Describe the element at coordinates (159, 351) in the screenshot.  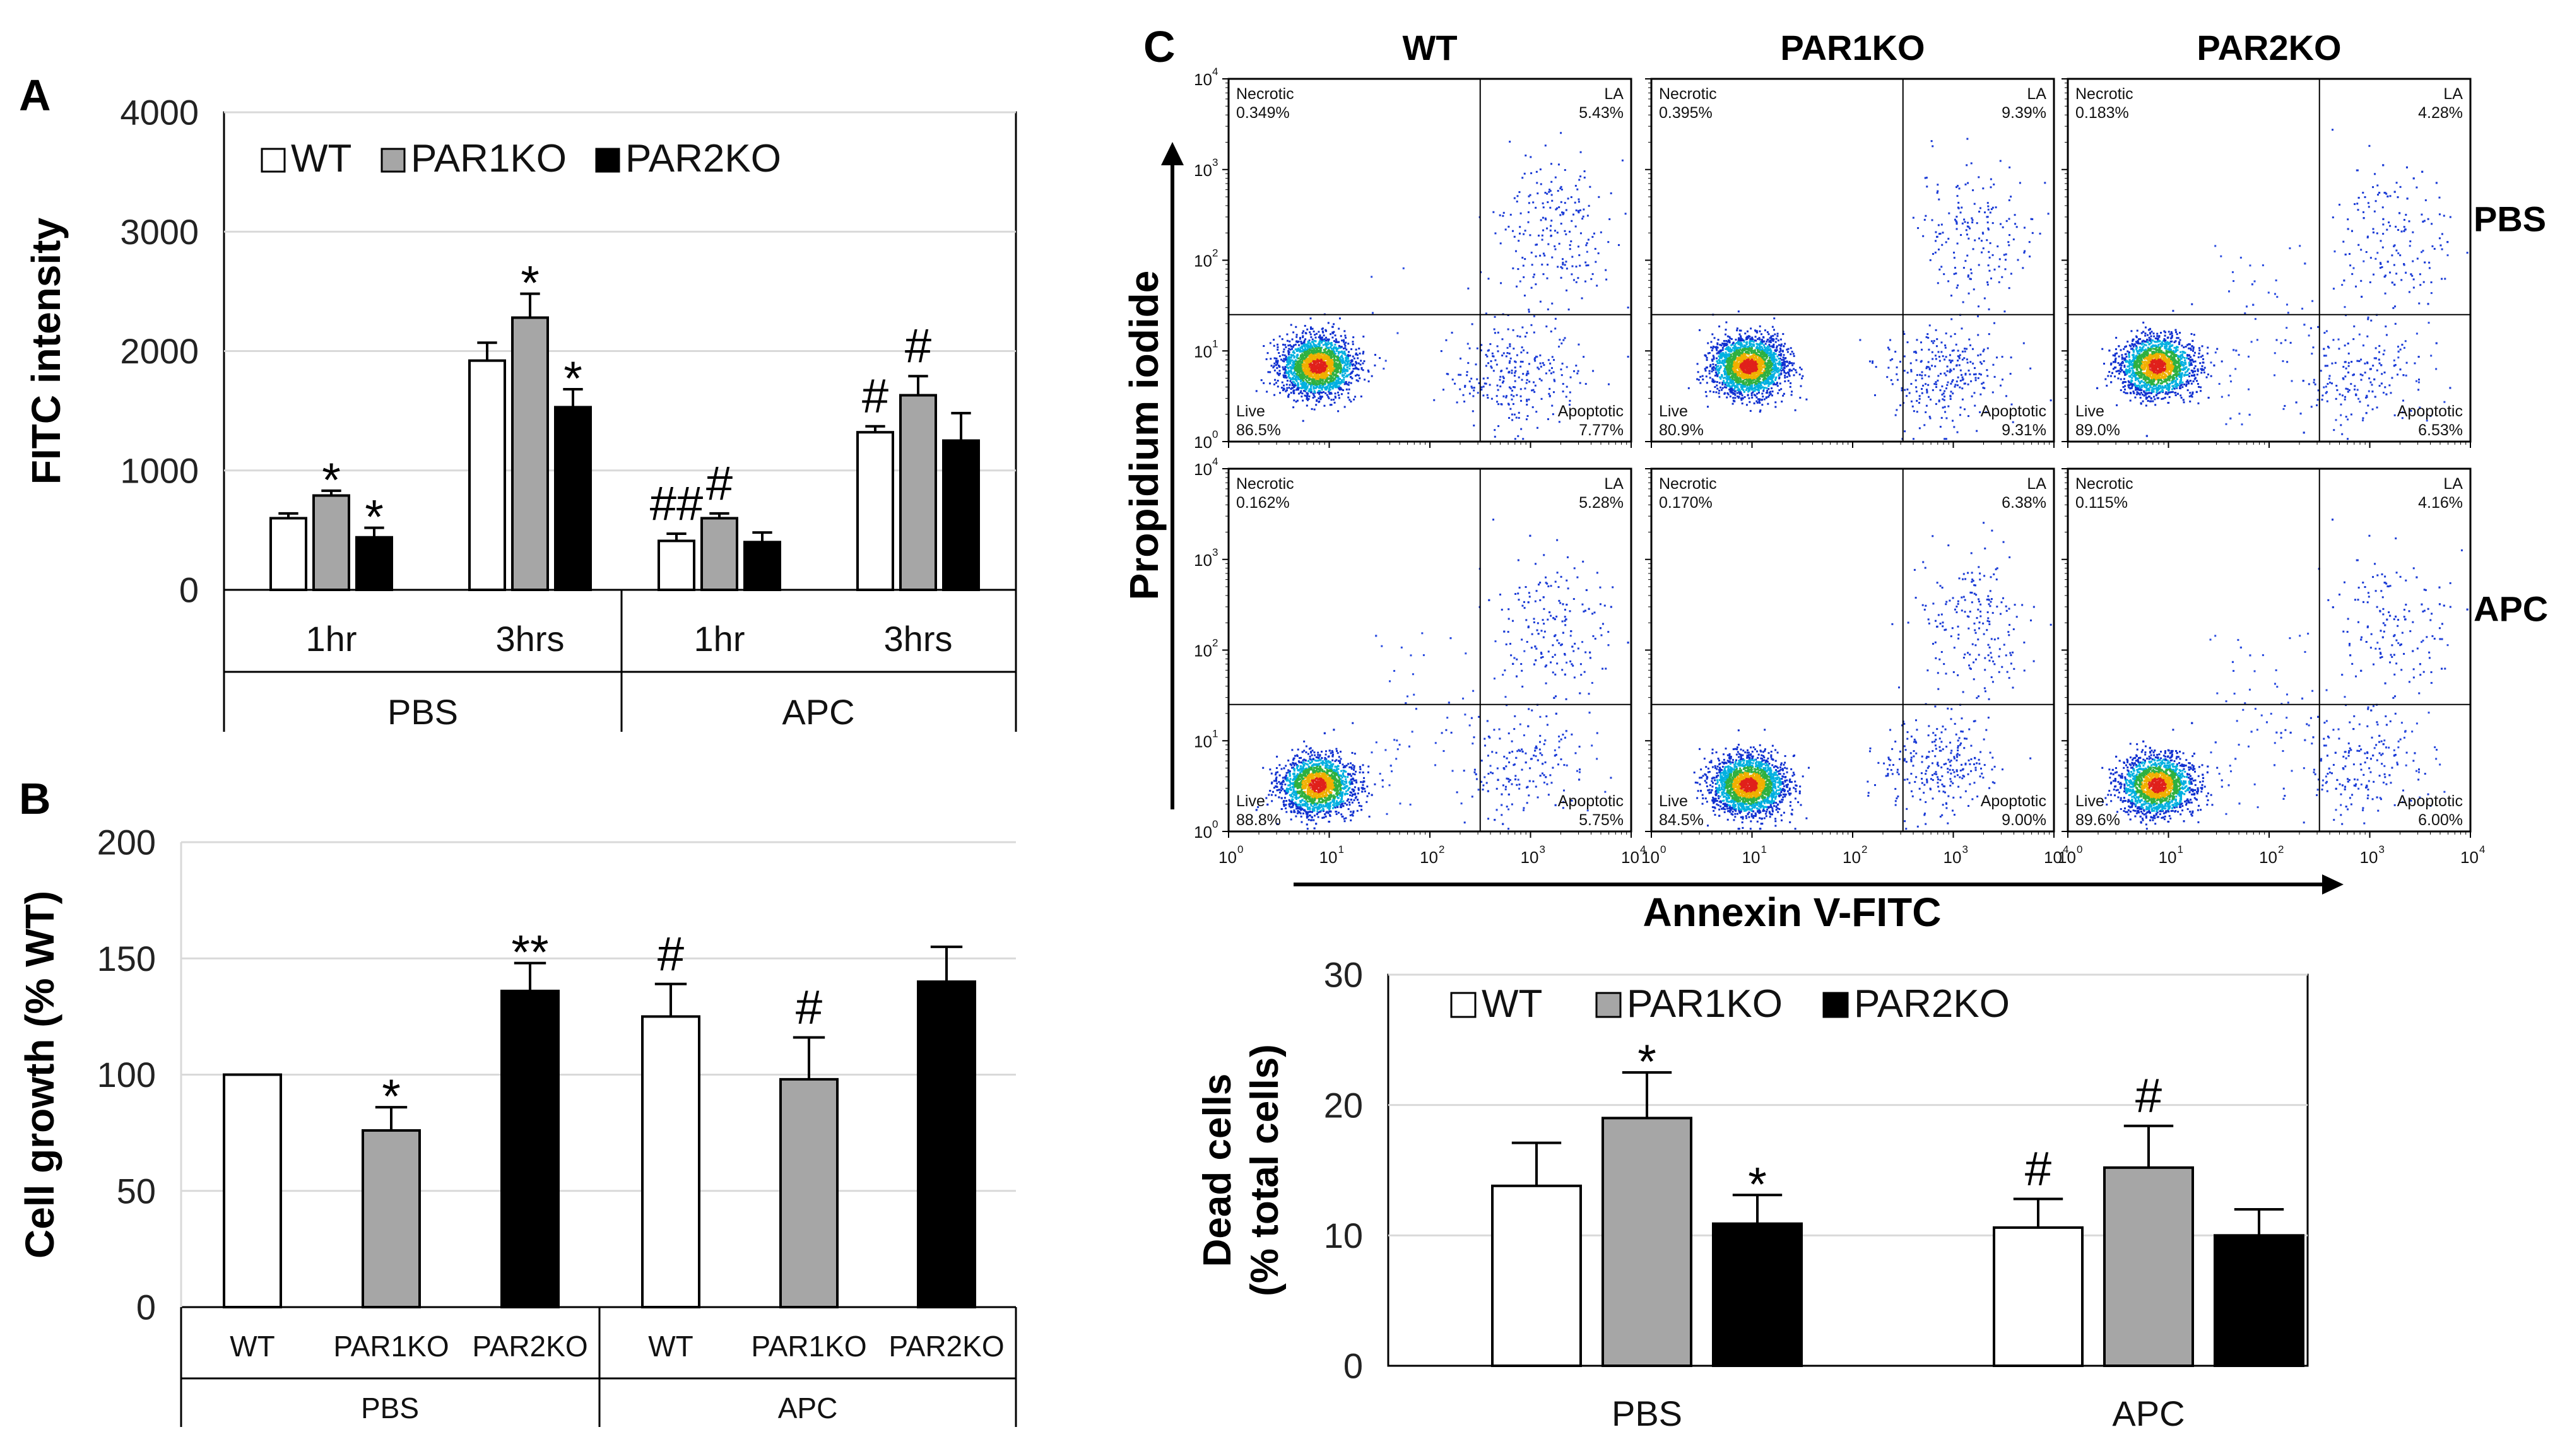
I see `chart-a-ytick-label: 2000` at that location.